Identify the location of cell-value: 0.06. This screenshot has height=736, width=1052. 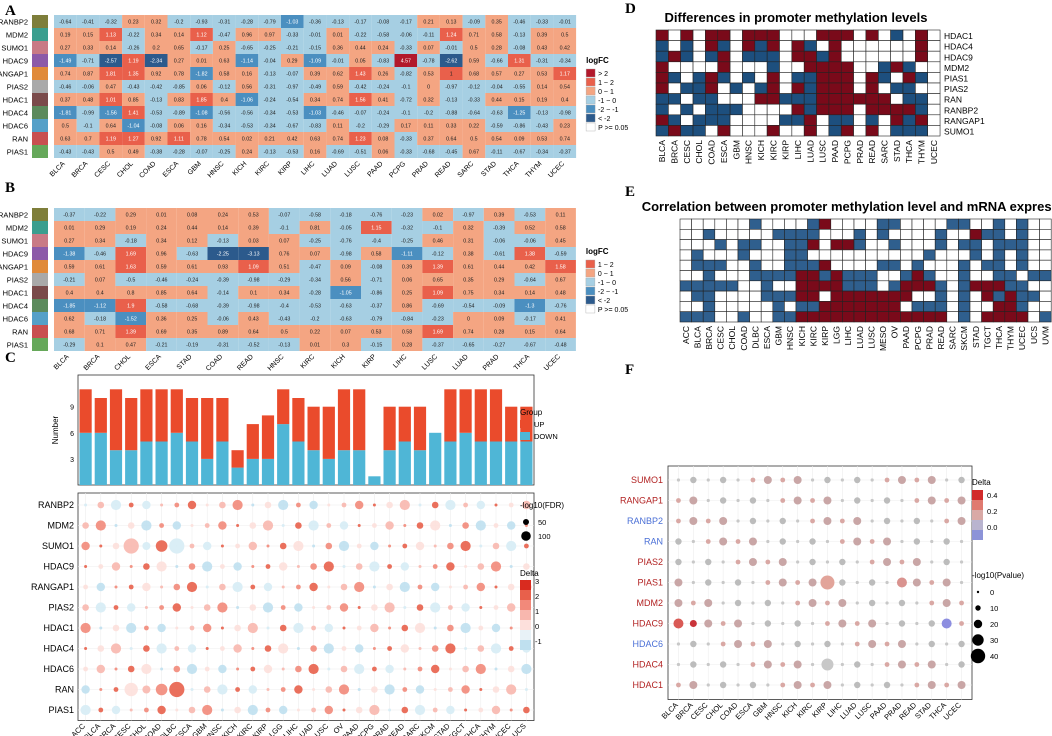
(201, 88).